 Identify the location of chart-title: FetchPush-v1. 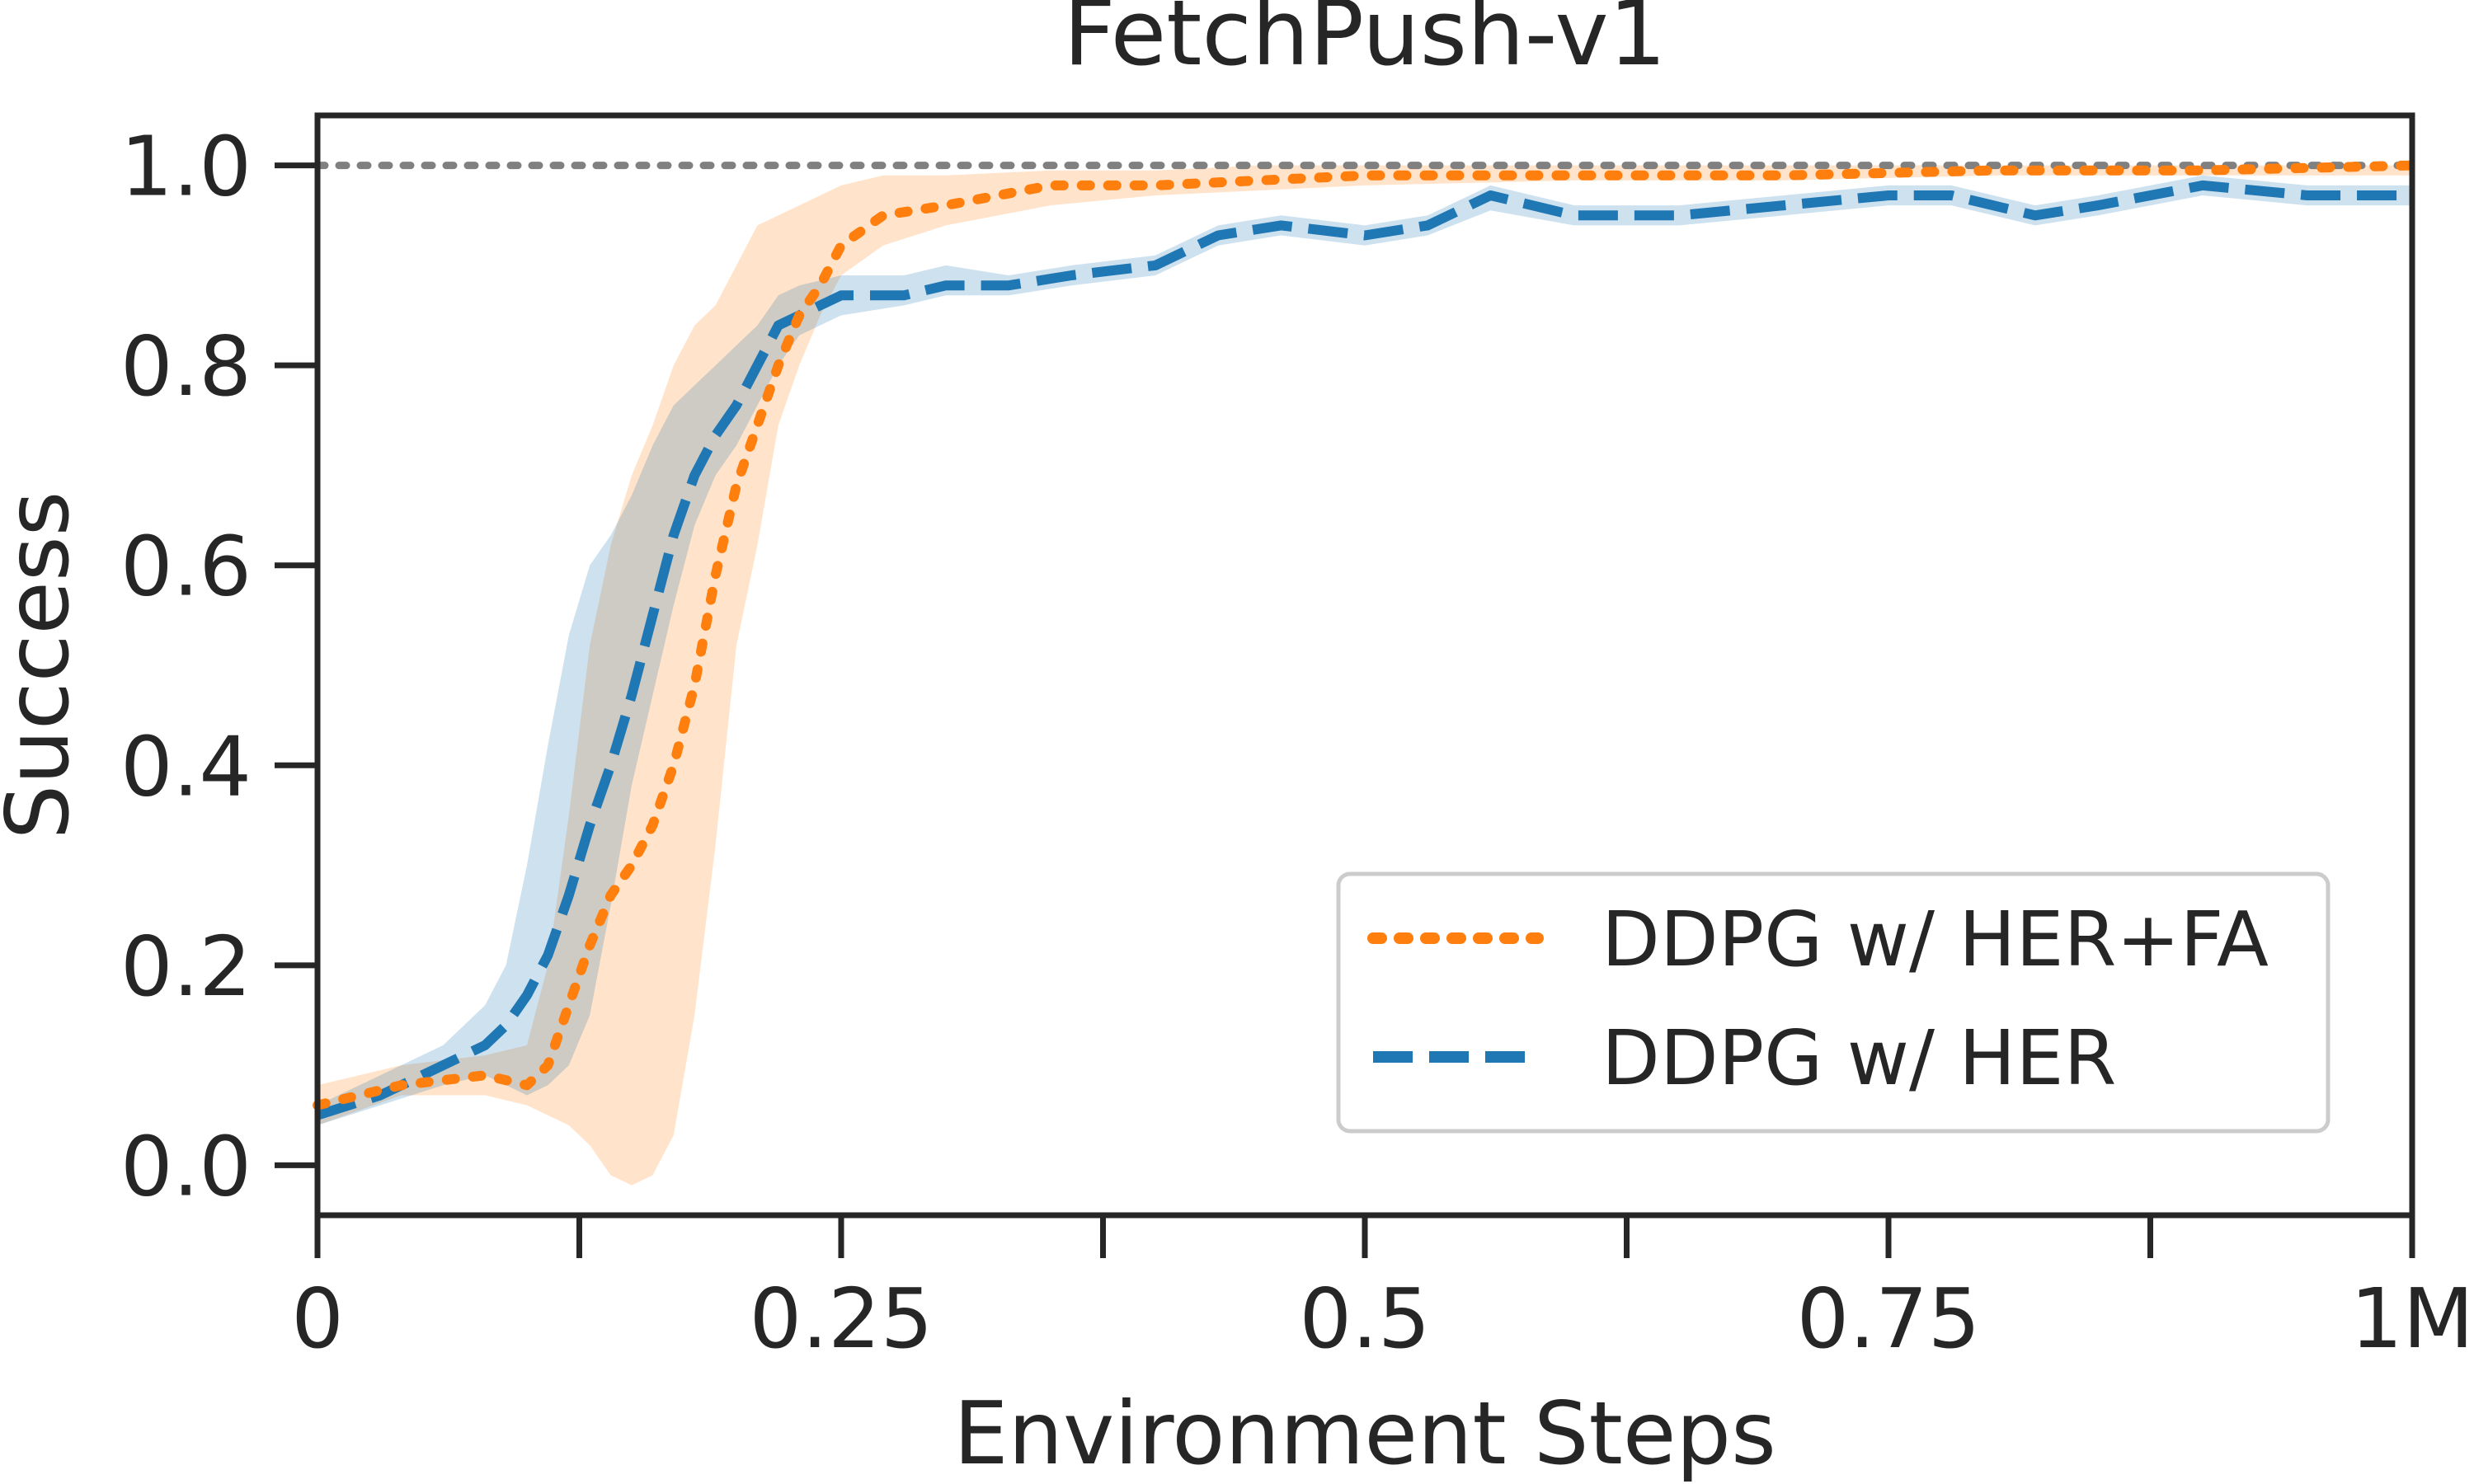
(1364, 43).